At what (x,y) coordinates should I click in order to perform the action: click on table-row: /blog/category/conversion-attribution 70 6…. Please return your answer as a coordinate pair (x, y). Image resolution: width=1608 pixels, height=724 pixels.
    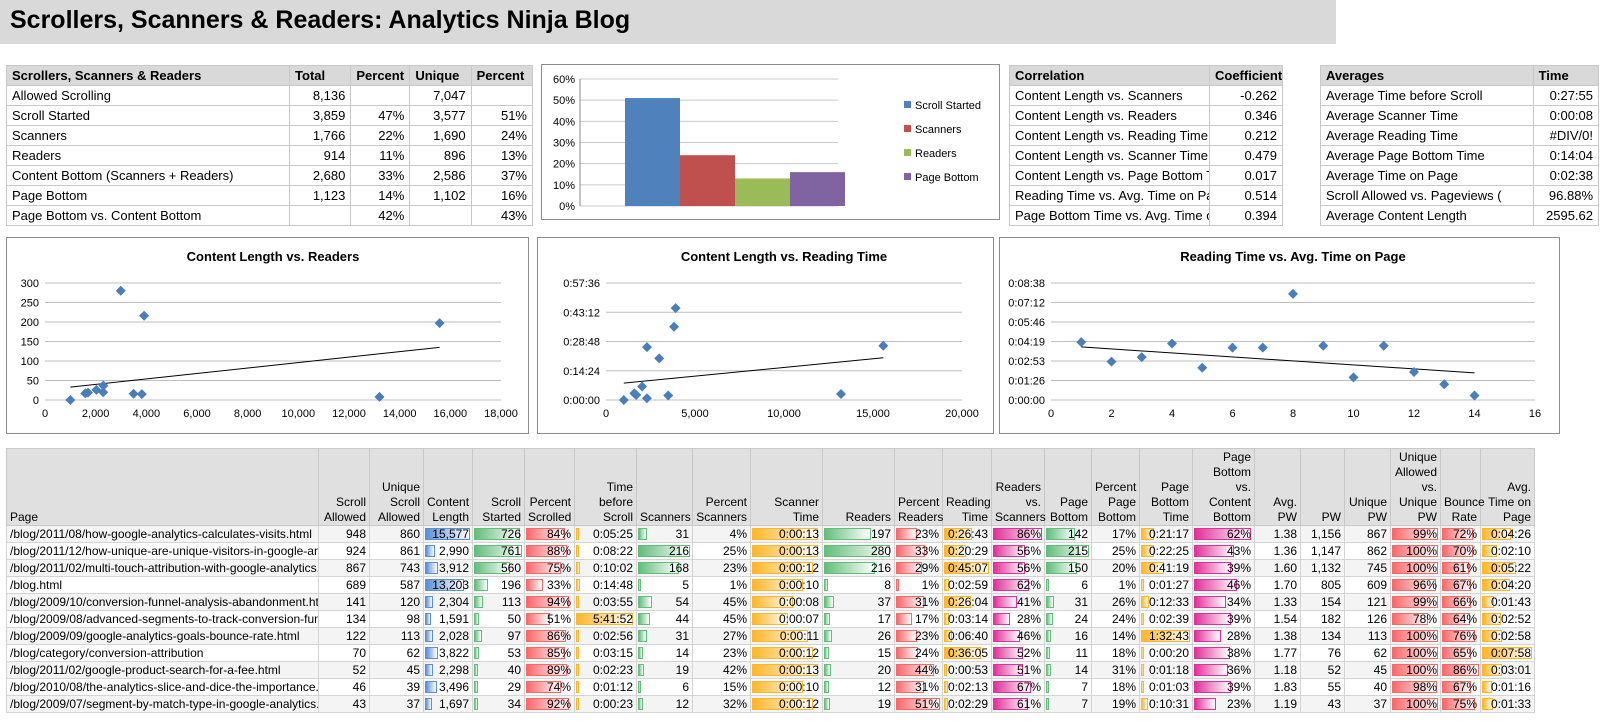
    Looking at the image, I should click on (770, 653).